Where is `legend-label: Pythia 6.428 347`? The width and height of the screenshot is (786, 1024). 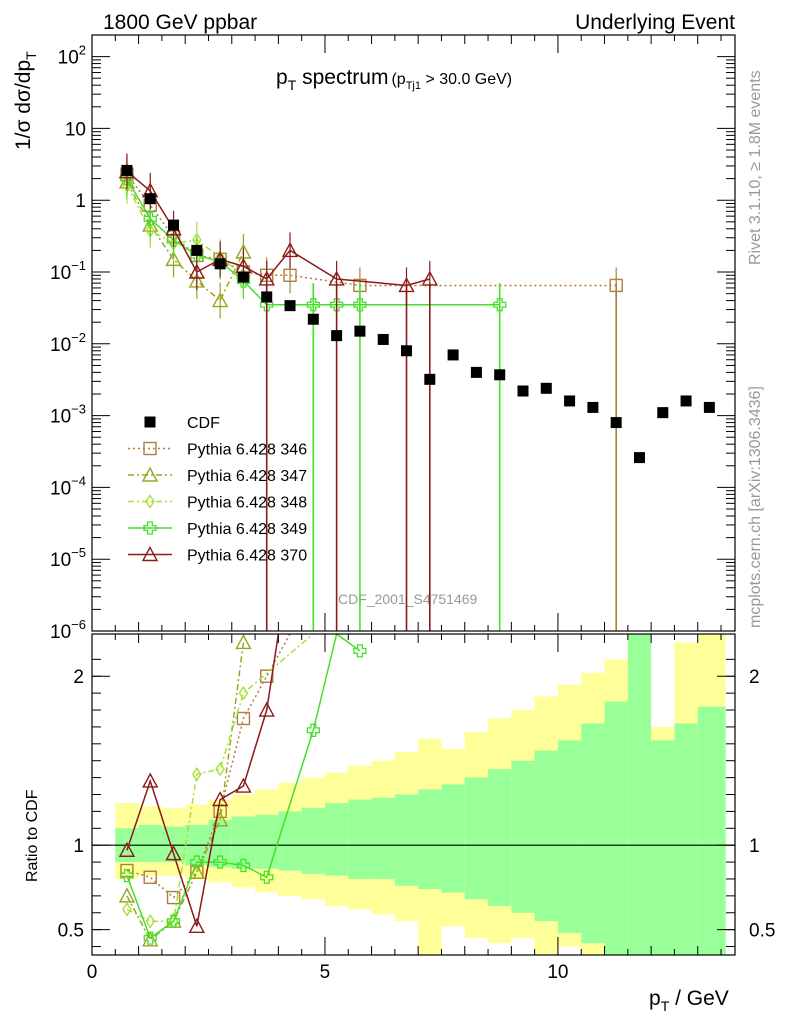 legend-label: Pythia 6.428 347 is located at coordinates (247, 476).